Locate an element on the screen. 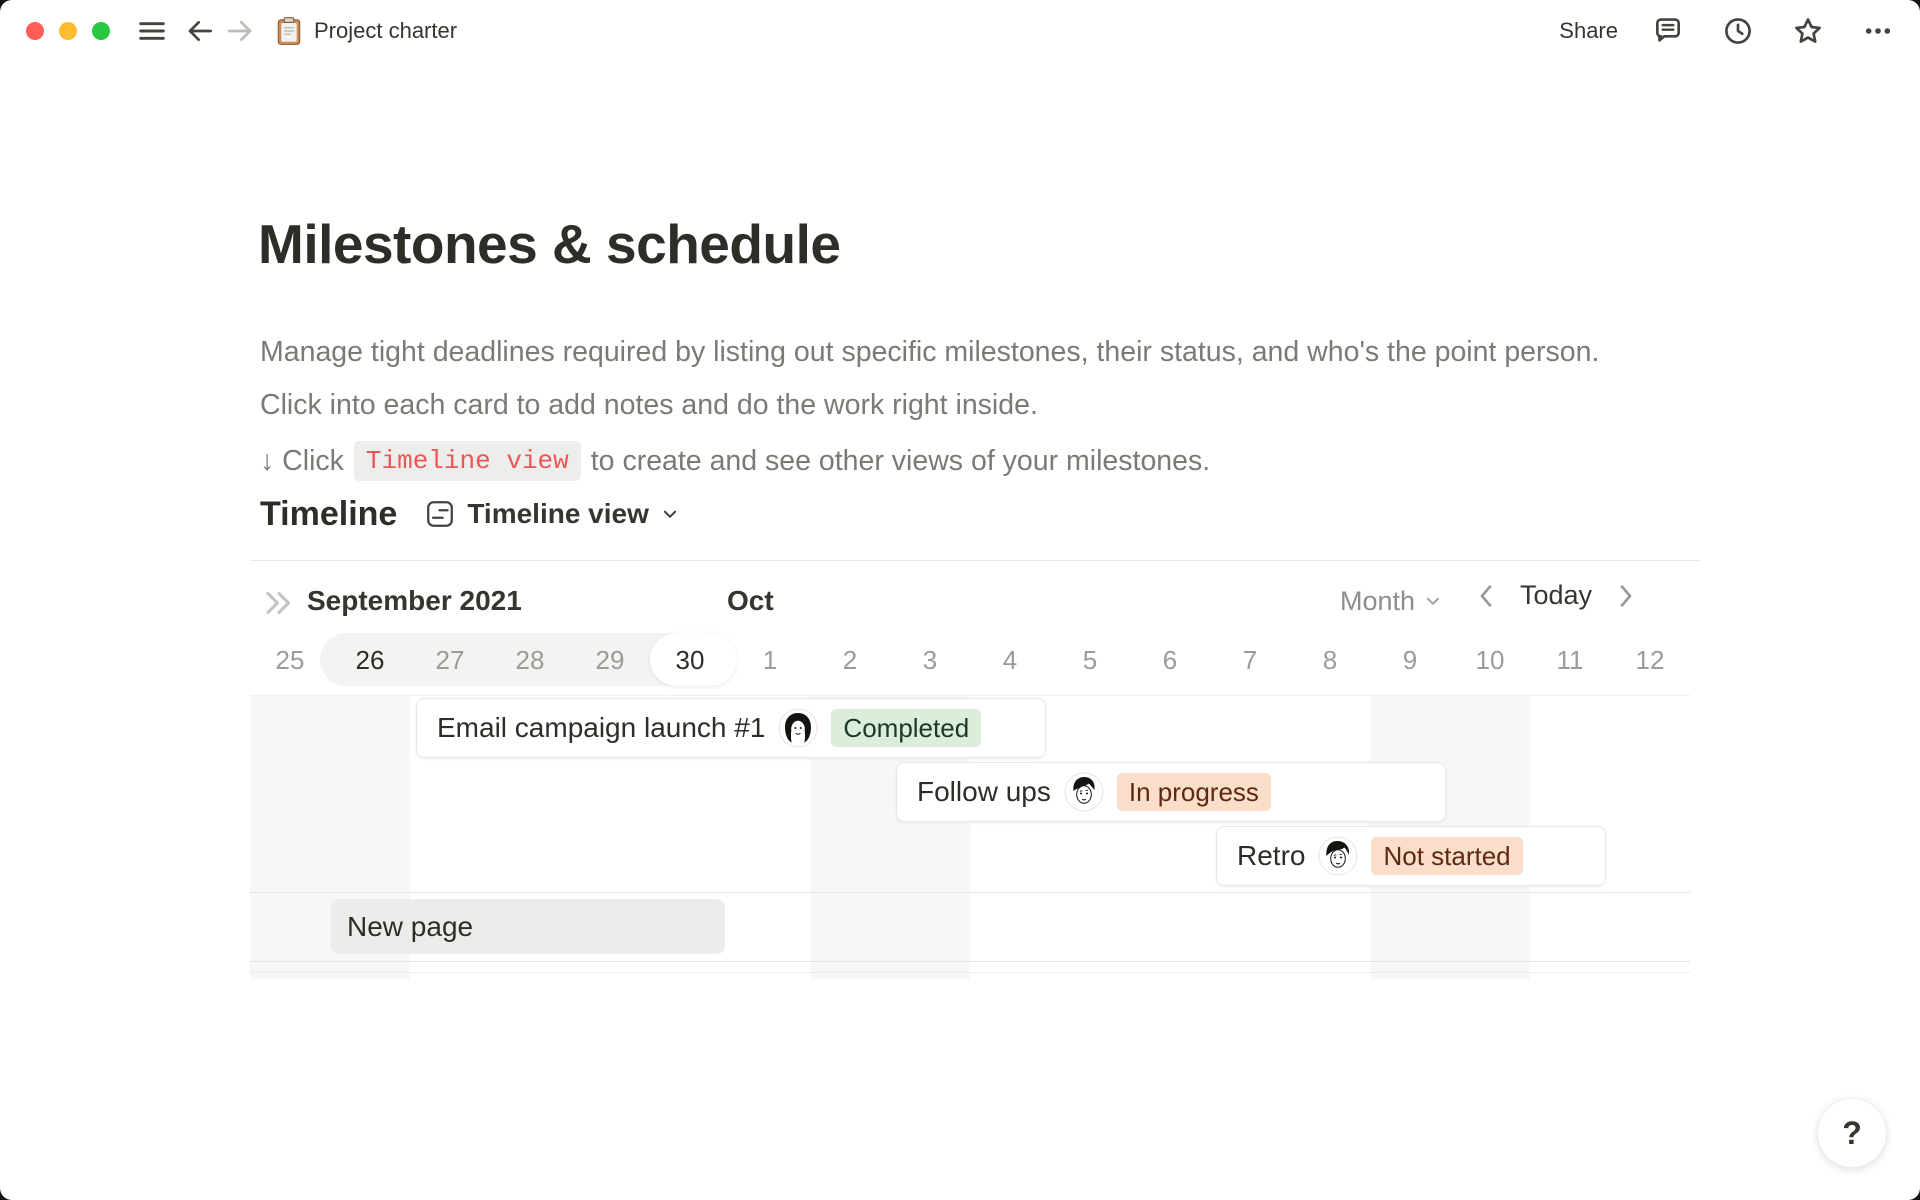 The width and height of the screenshot is (1920, 1200). minimize-window-button is located at coordinates (68, 31).